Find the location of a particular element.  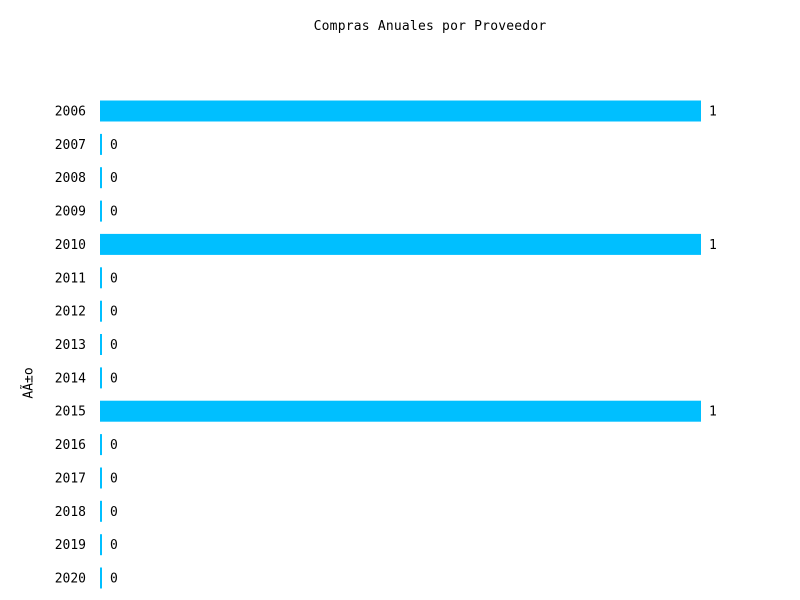

bar-2013 is located at coordinates (101, 344).